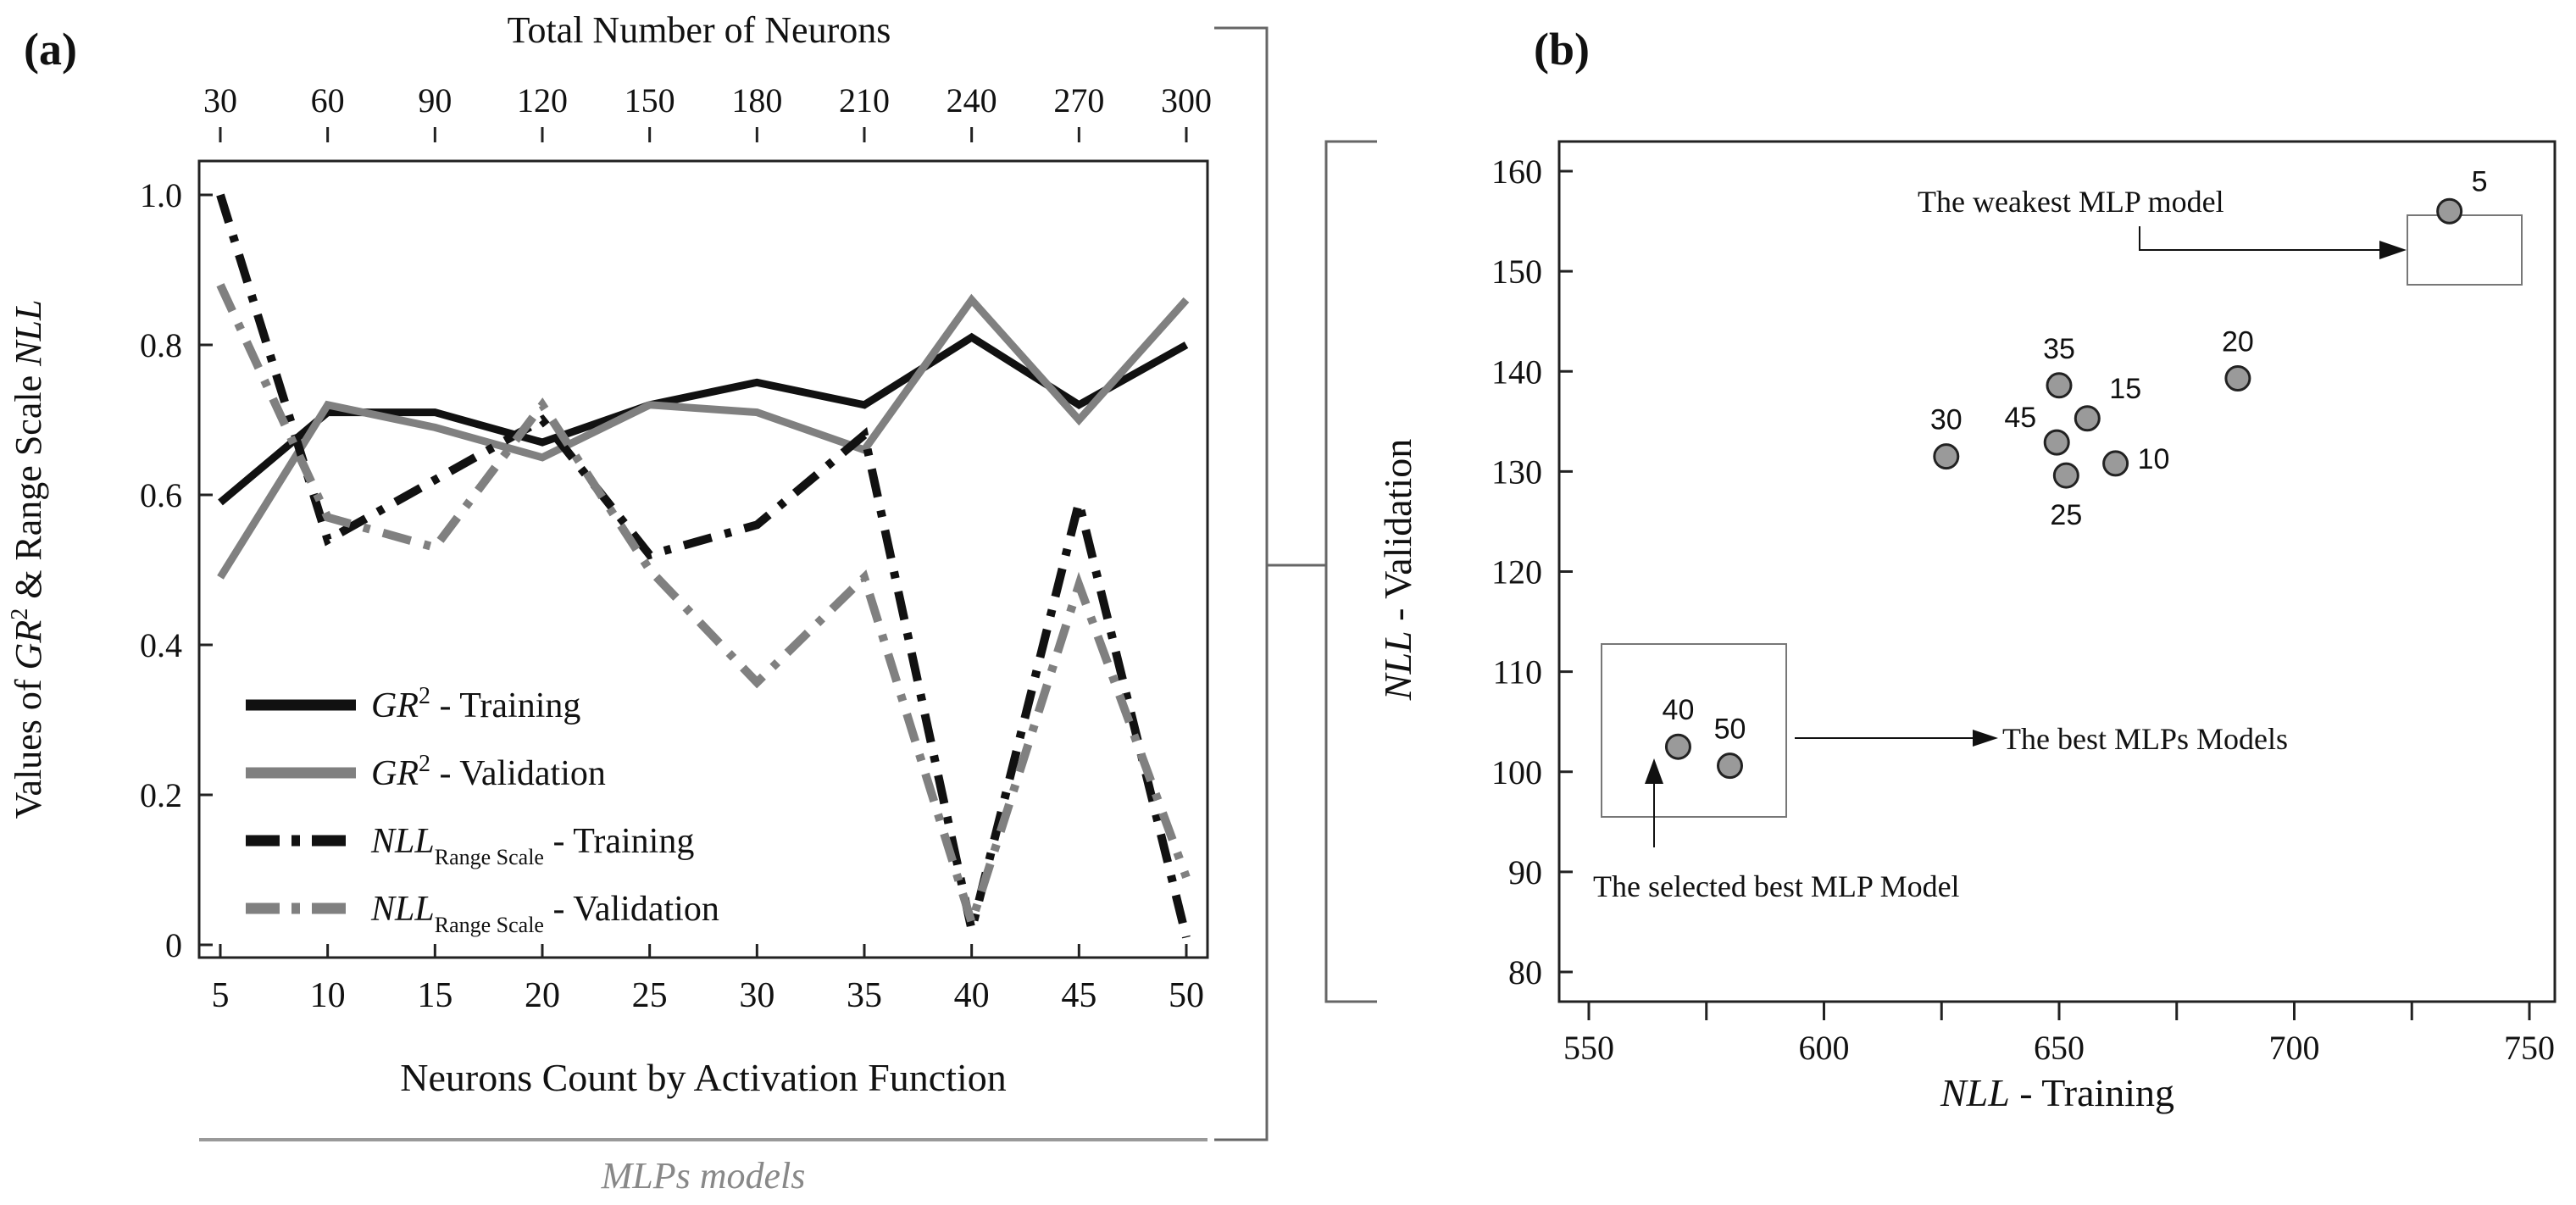 The height and width of the screenshot is (1205, 2576). What do you see at coordinates (470, 846) in the screenshot?
I see `legend-item-nll-training: NLLRange Scale - Training` at bounding box center [470, 846].